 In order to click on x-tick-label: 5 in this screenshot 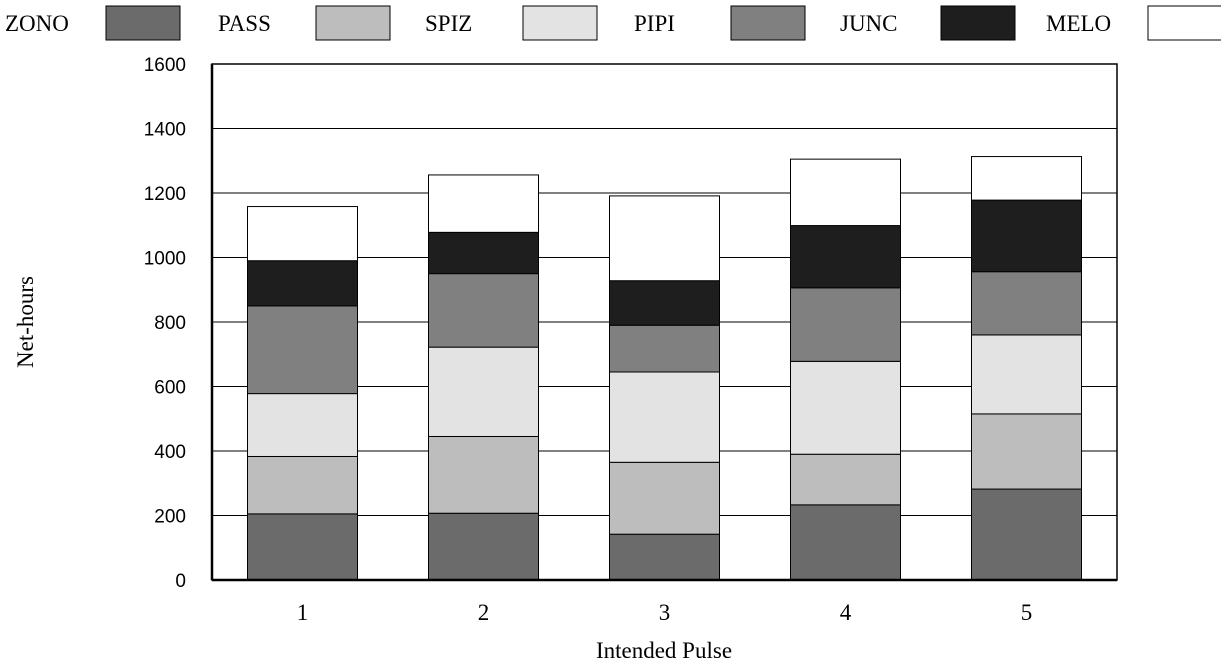, I will do `click(1027, 612)`.